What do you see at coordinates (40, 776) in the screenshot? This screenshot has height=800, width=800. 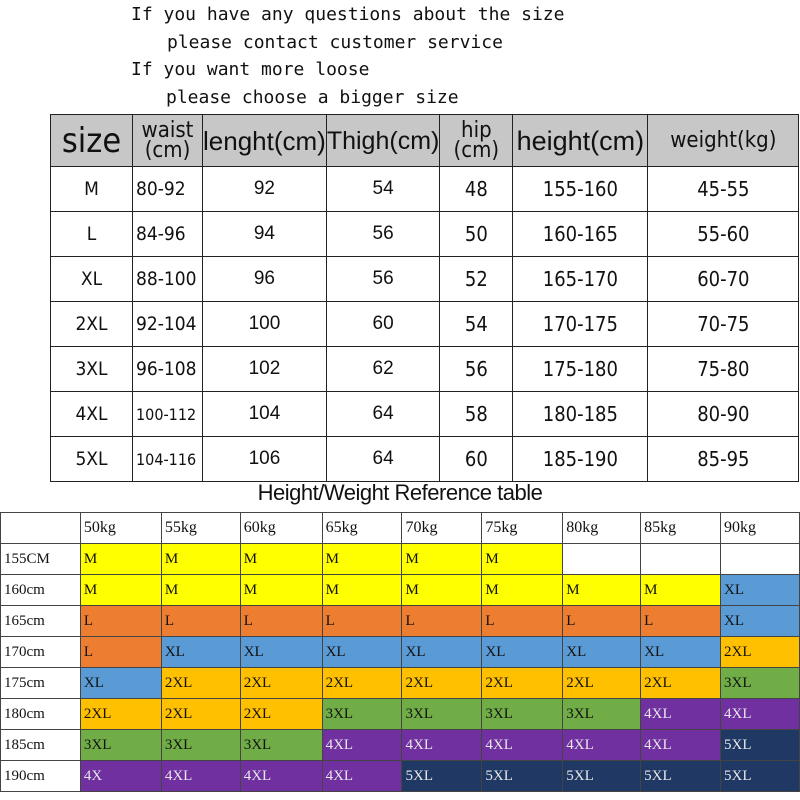 I see `height-label: 190cm` at bounding box center [40, 776].